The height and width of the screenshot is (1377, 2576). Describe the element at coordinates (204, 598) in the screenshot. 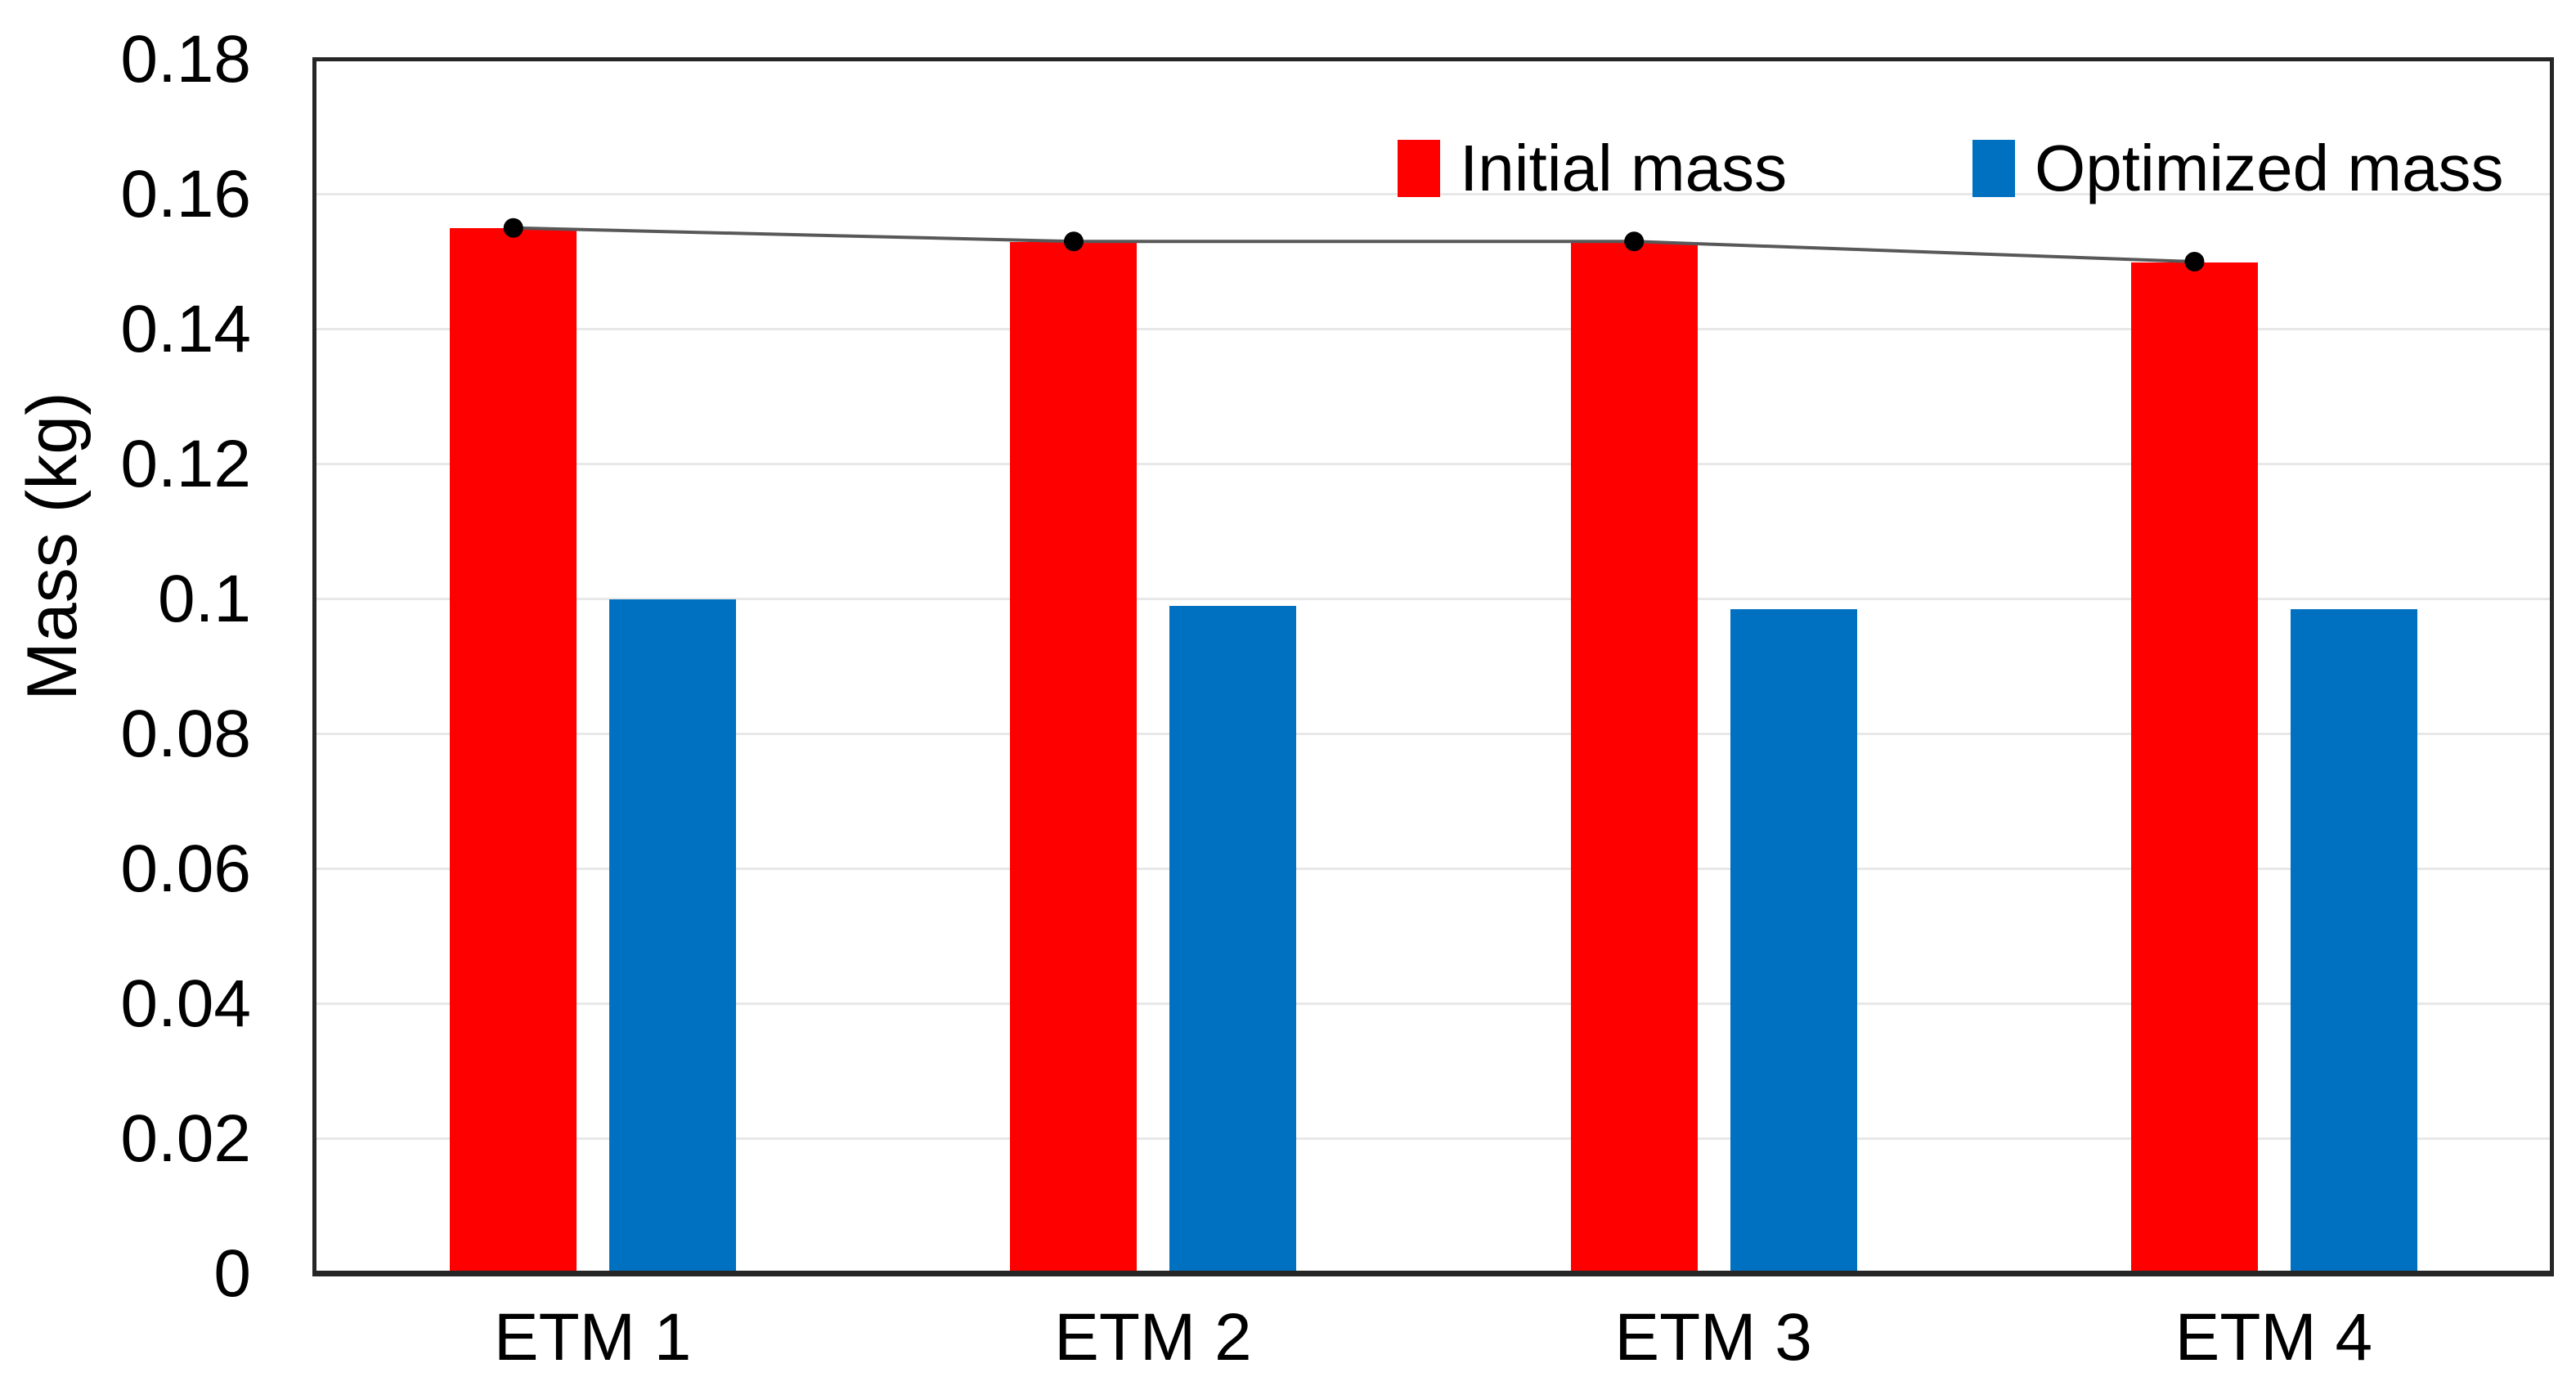

I see `y-tick-label: 0.1` at that location.